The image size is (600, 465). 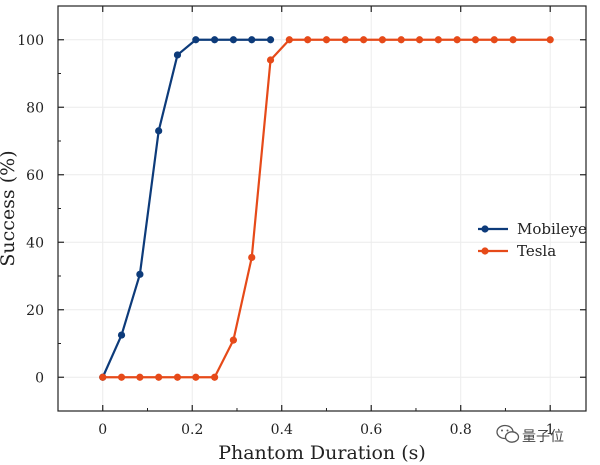 What do you see at coordinates (282, 430) in the screenshot?
I see `x-tick-label-2: 0.4` at bounding box center [282, 430].